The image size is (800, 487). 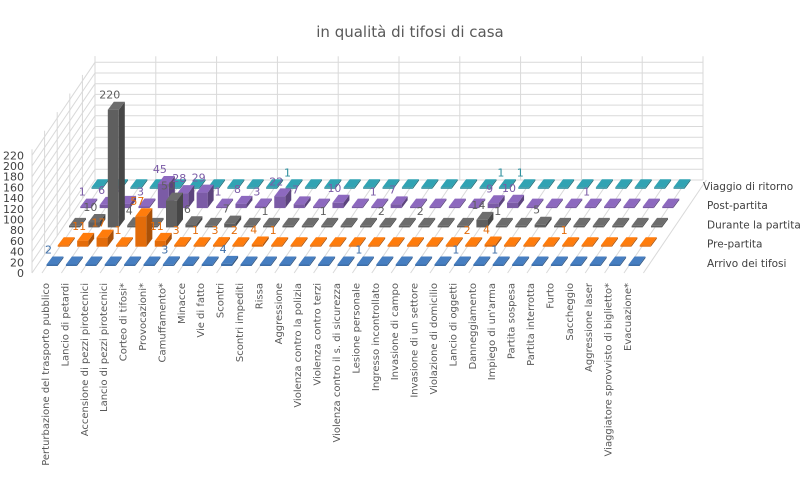 What do you see at coordinates (746, 264) in the screenshot?
I see `series-label: Arrivo dei tifosi` at bounding box center [746, 264].